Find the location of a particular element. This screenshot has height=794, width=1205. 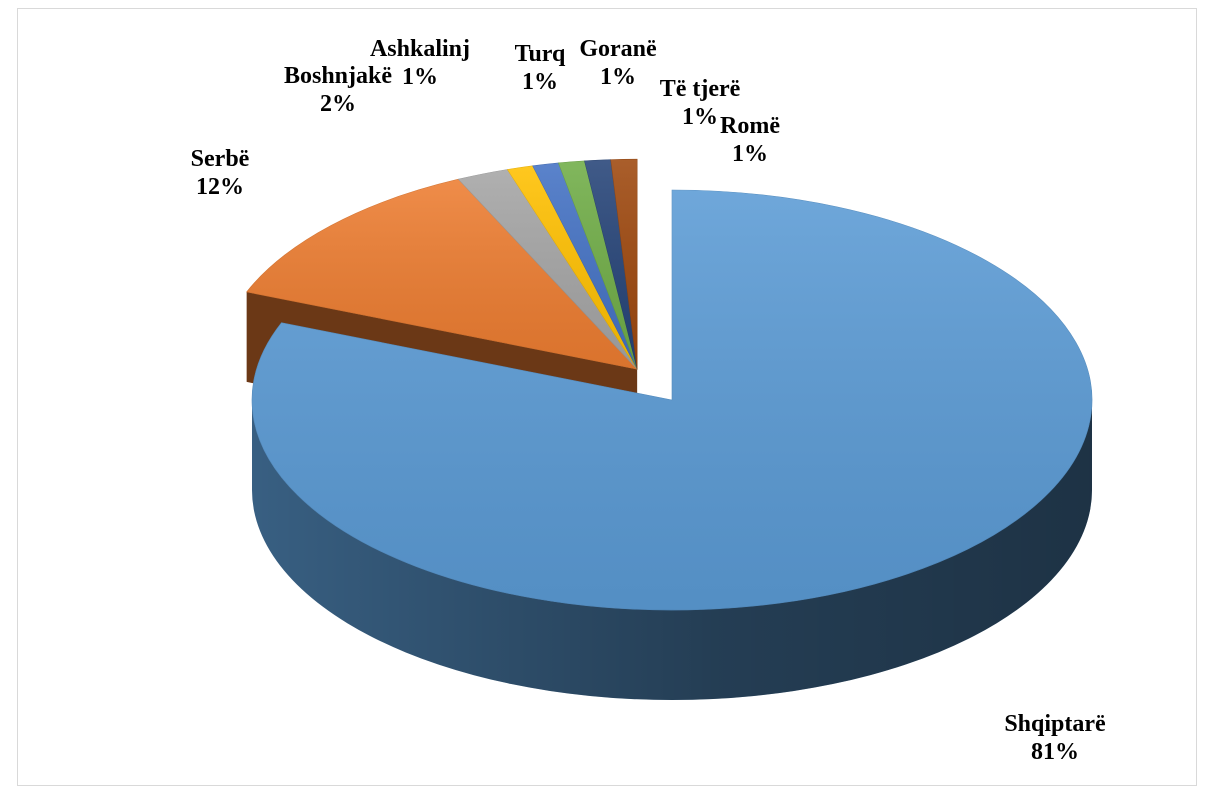

slice-serbe-gloss is located at coordinates (442, 274).